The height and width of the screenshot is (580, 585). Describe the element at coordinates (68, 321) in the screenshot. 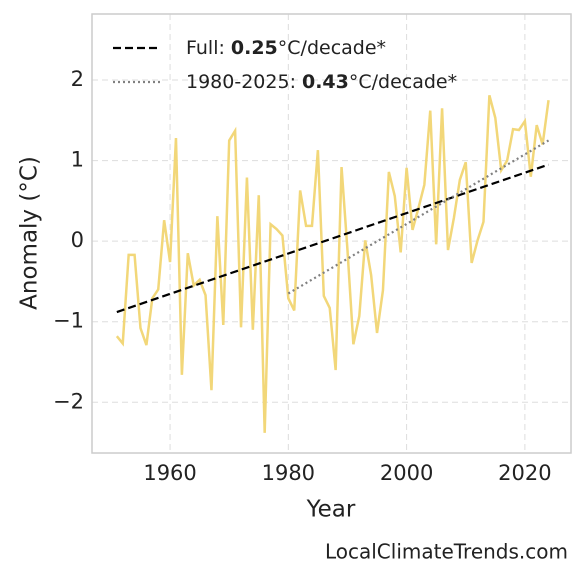

I see `y-tick-label: −1` at that location.